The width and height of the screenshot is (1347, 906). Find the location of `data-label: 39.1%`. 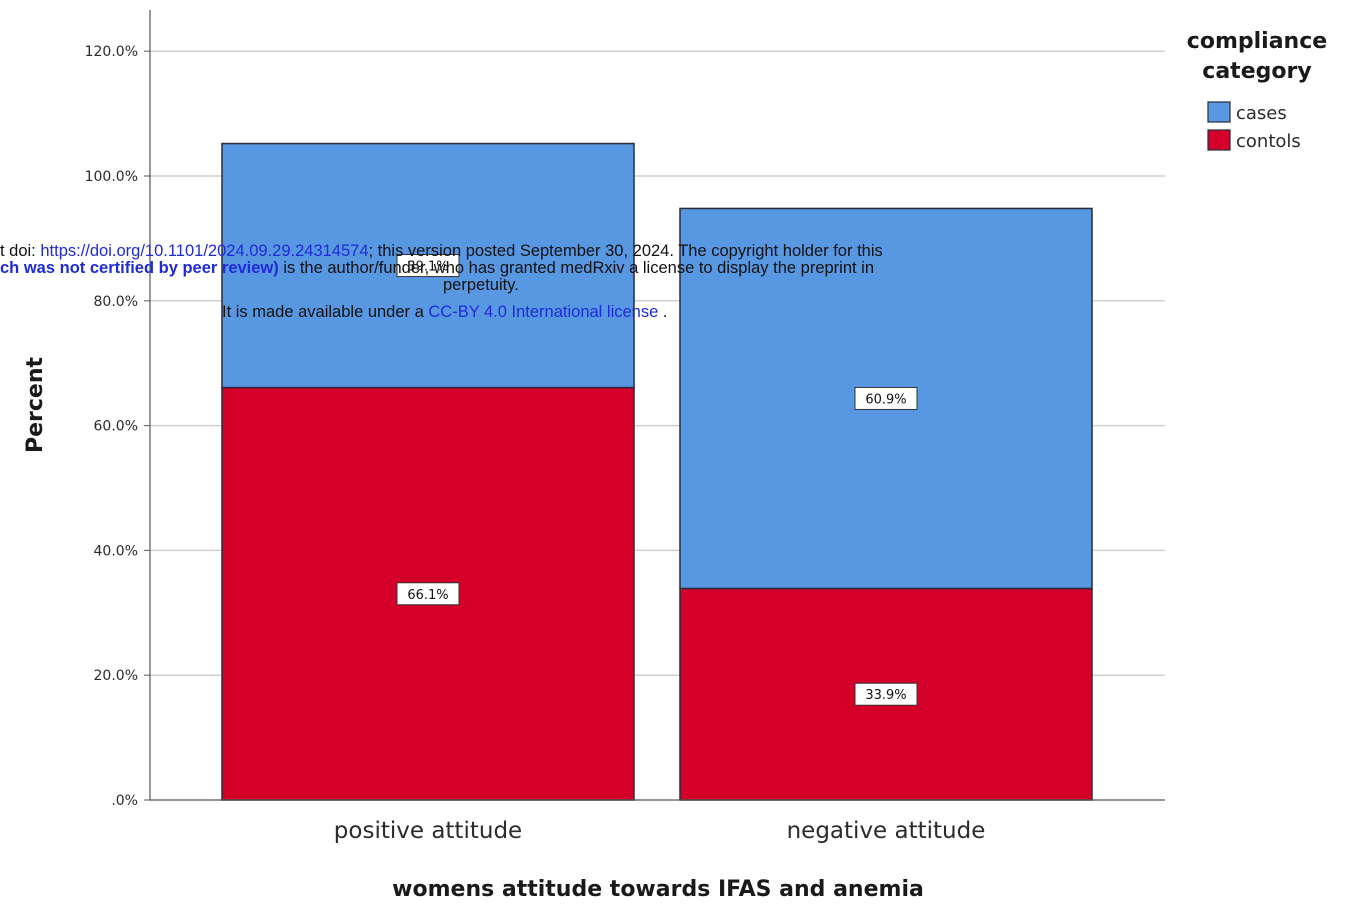

data-label: 39.1% is located at coordinates (427, 267).